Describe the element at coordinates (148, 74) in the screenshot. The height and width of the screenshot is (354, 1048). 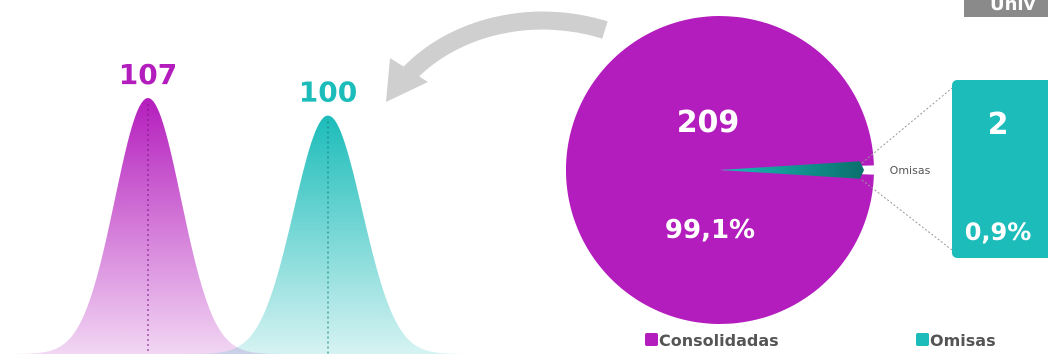
I see `peak-consolidadas-value: 107` at that location.